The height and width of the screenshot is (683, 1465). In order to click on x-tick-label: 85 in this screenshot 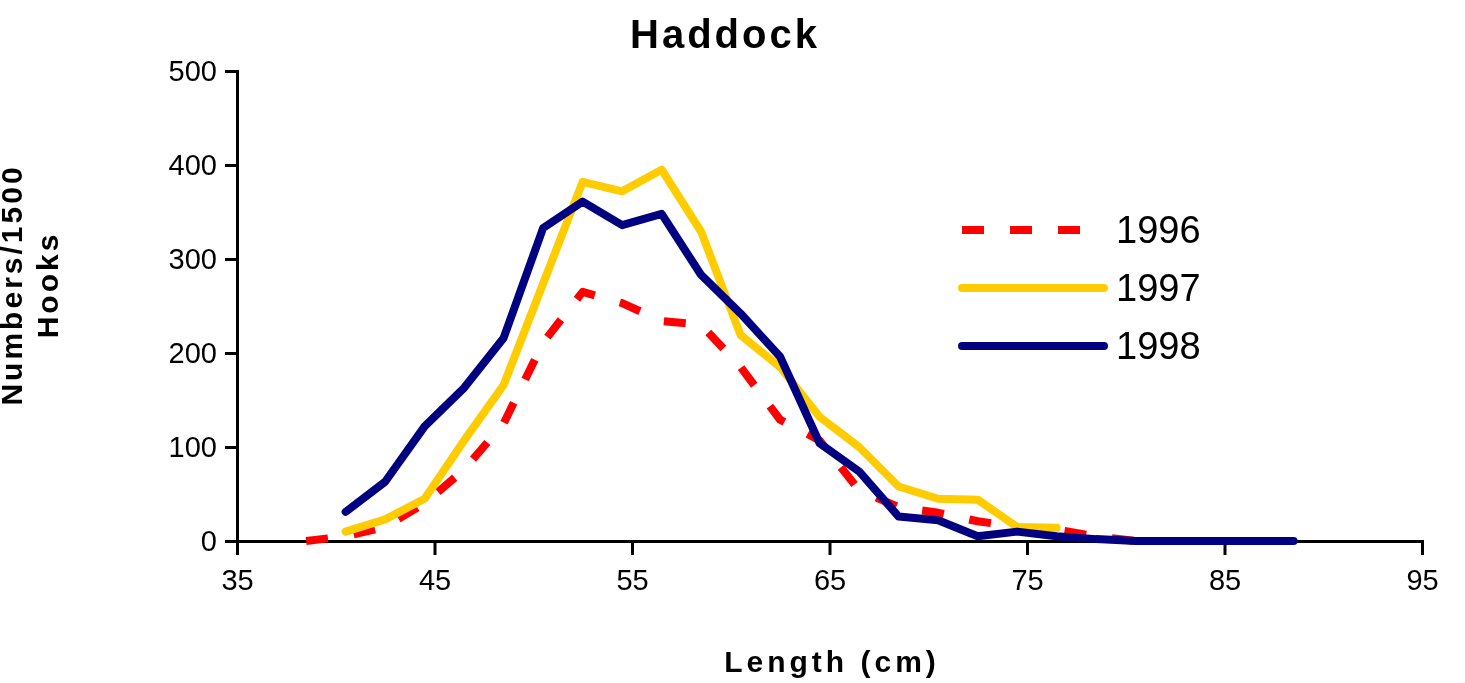, I will do `click(1225, 579)`.